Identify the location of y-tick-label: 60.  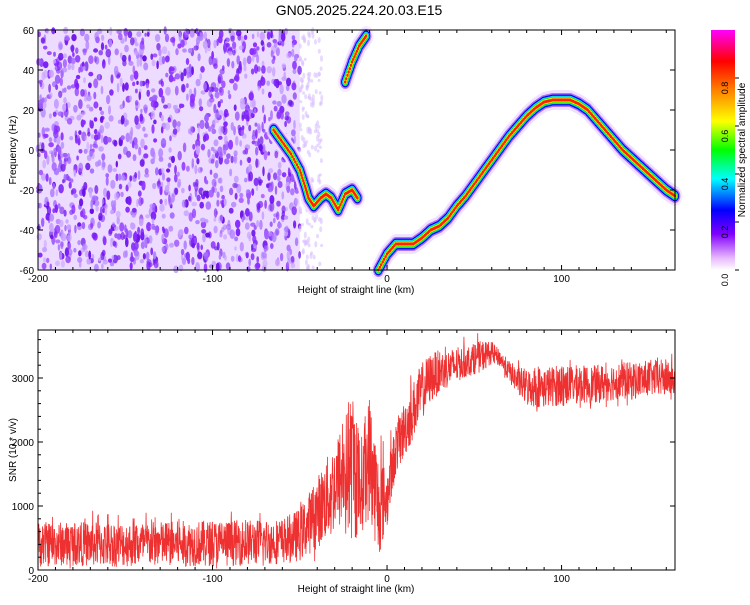
(29, 31).